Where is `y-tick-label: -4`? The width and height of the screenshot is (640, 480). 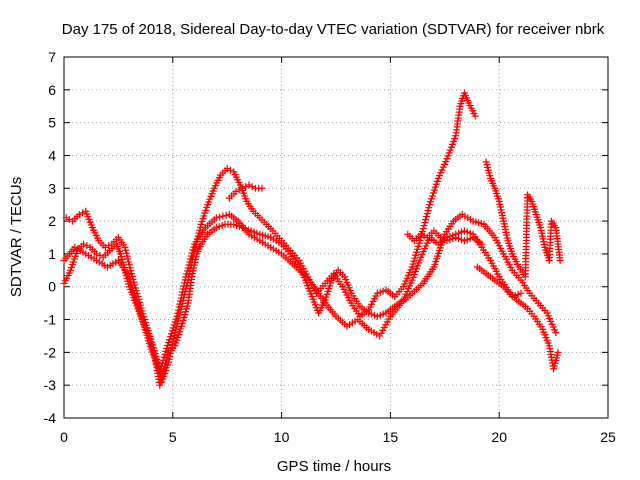 y-tick-label: -4 is located at coordinates (50, 418).